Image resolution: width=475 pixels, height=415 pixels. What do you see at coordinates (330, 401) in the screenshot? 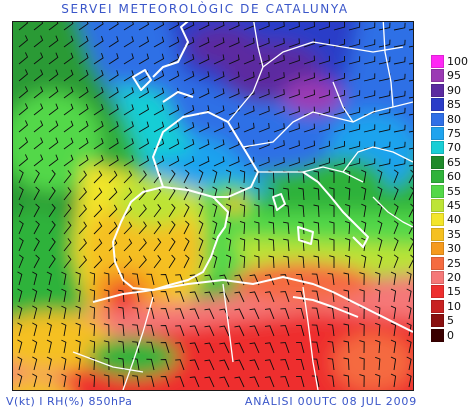
I see `analysis-timestamp: ANÀLISI 00UTC 08 JUL 2009` at bounding box center [330, 401].